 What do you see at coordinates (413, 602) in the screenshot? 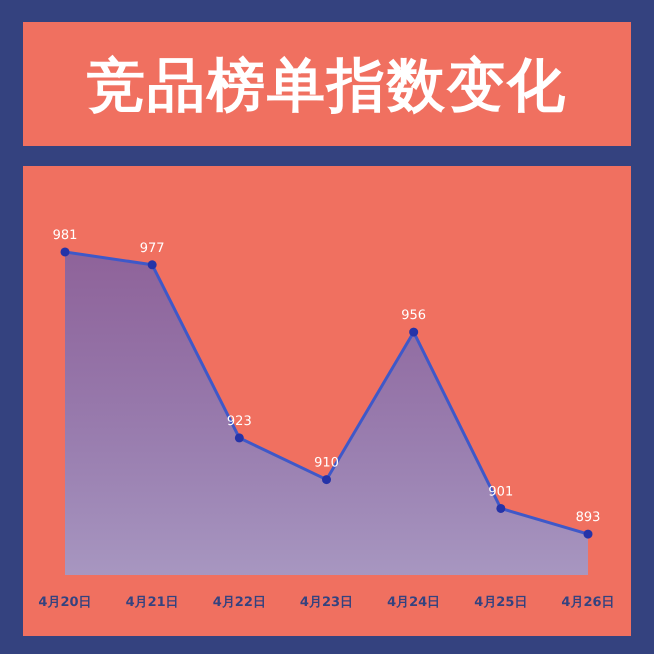
I see `x-tick-label: 4月24日` at bounding box center [413, 602].